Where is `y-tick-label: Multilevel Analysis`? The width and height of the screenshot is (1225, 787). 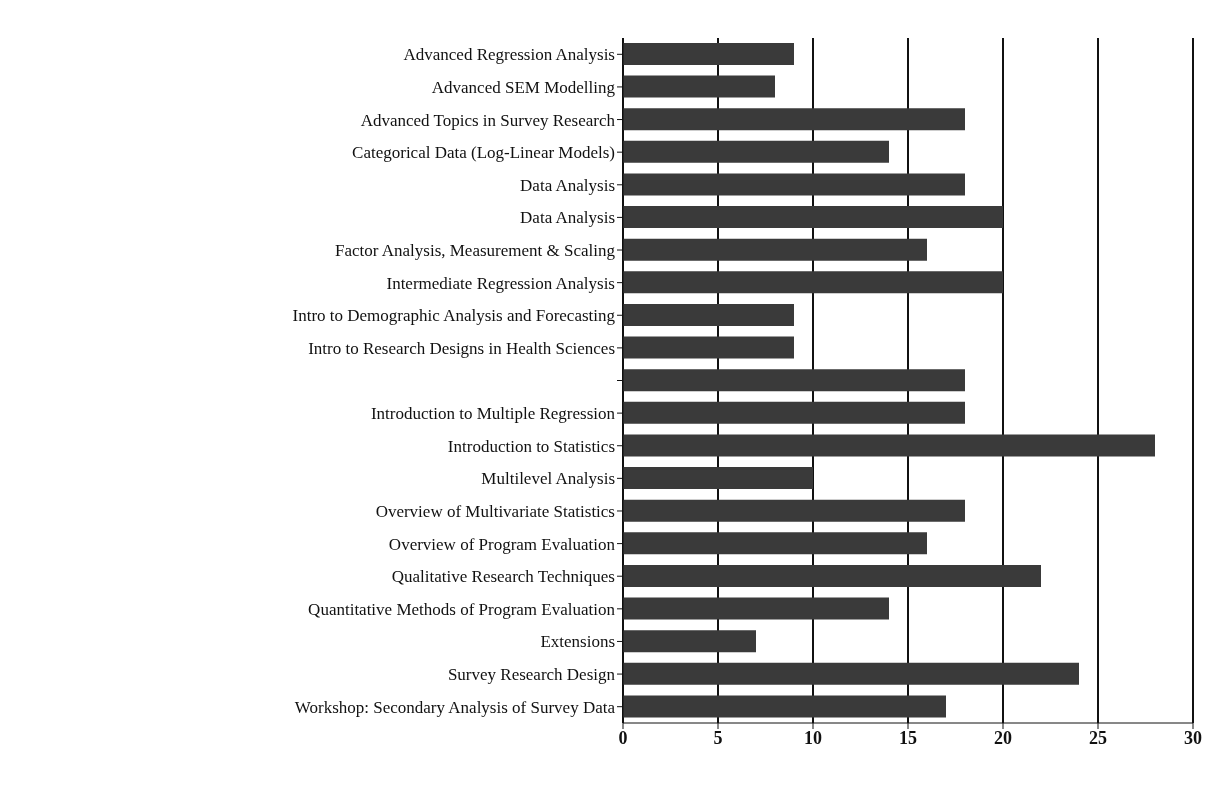
y-tick-label: Multilevel Analysis is located at coordinates (548, 479).